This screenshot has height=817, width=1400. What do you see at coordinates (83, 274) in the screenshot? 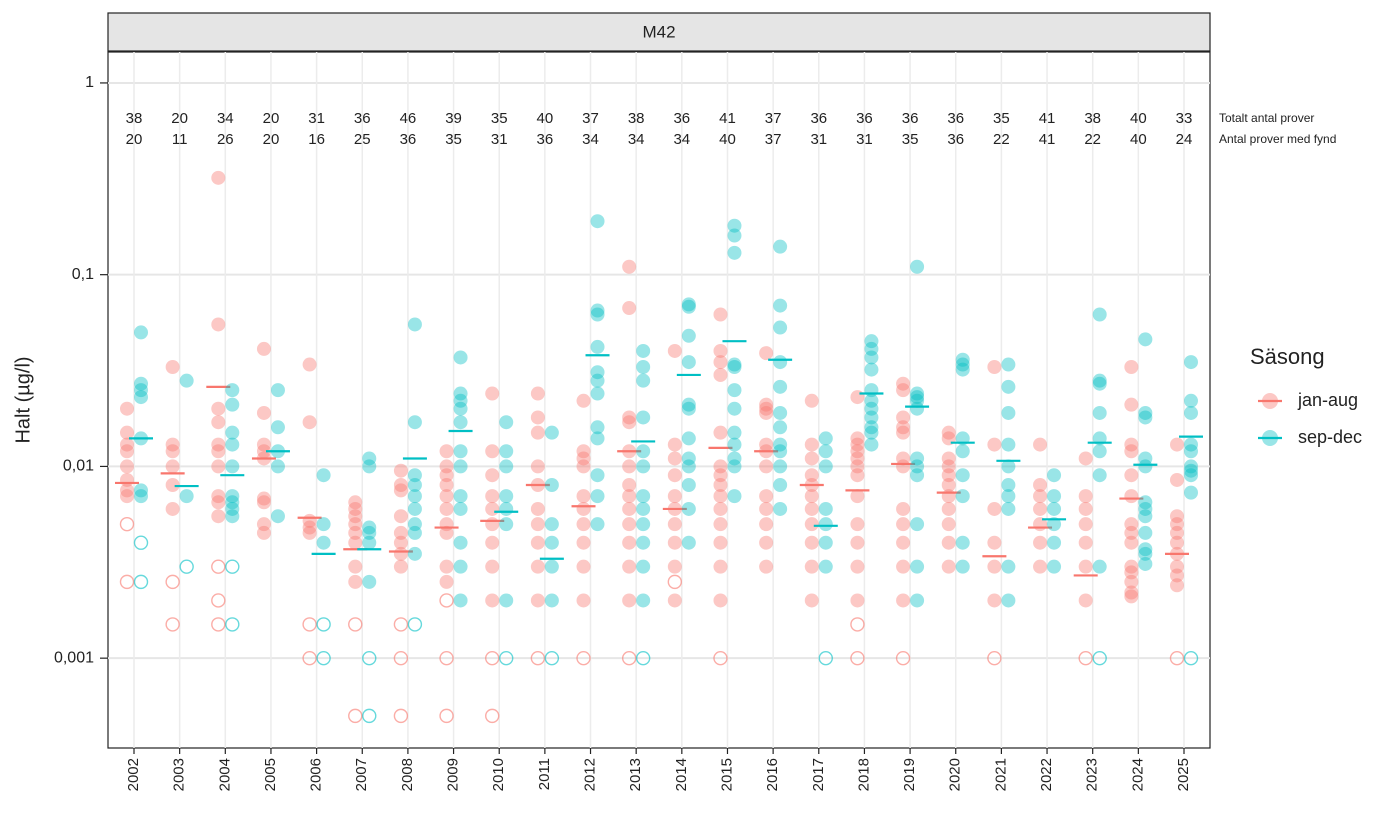
I see `y-tick-label: 0,1` at bounding box center [83, 274].